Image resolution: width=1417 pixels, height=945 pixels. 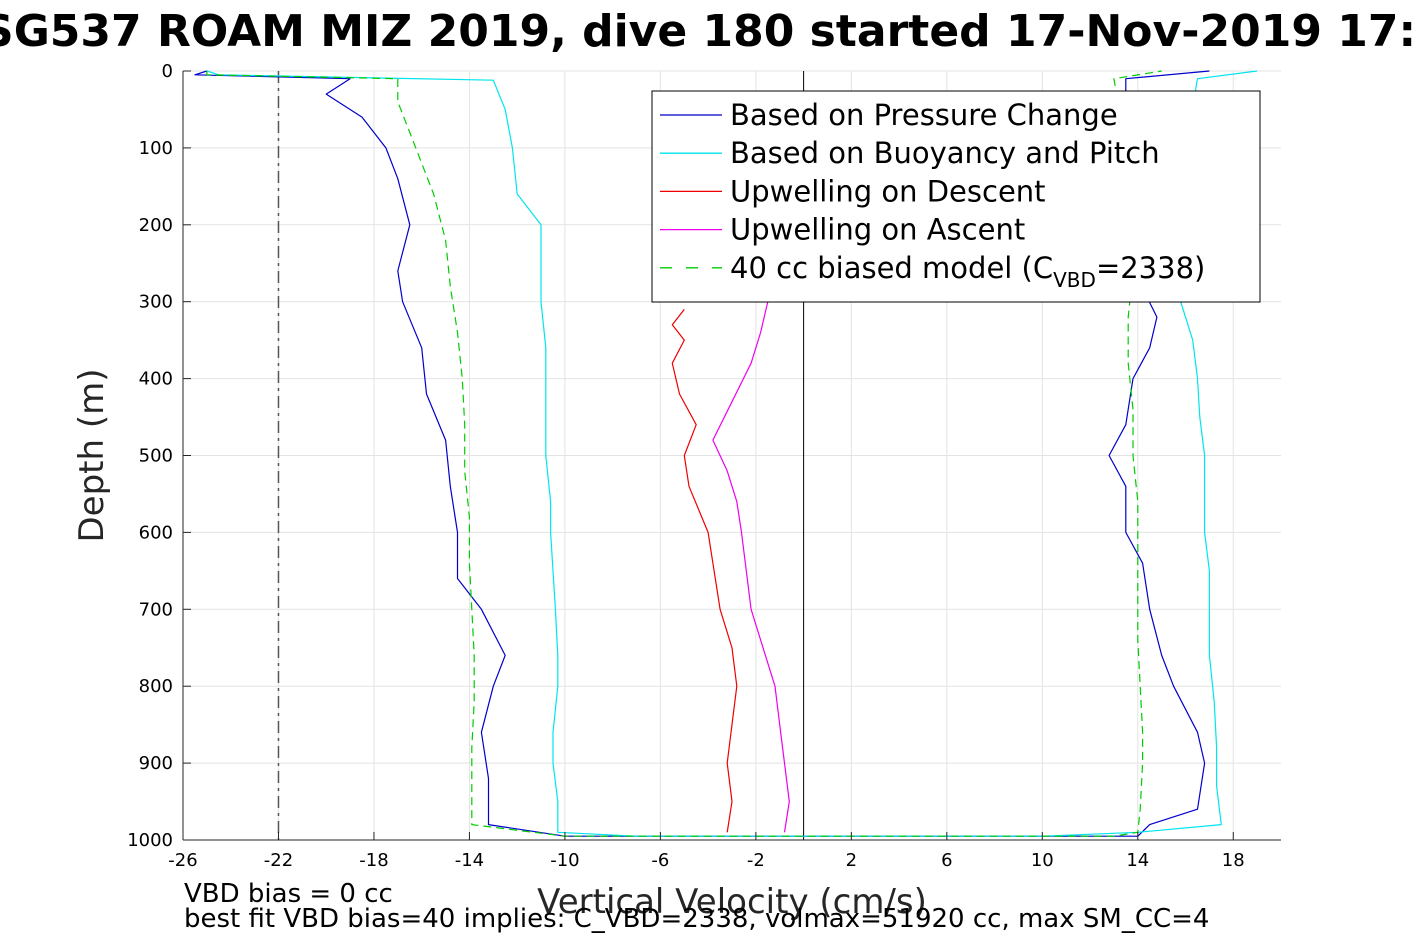 I want to click on legend-entry-label: 40 cc biased model (CVBD=2338), so click(x=967, y=271).